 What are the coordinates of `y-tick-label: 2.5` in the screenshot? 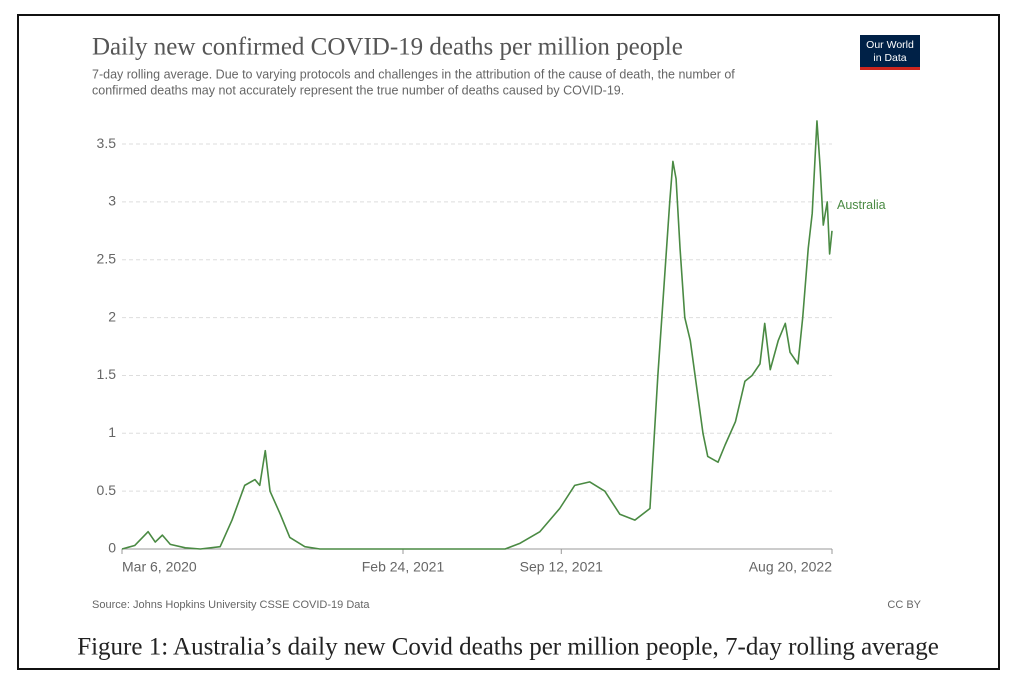 It's located at (107, 258).